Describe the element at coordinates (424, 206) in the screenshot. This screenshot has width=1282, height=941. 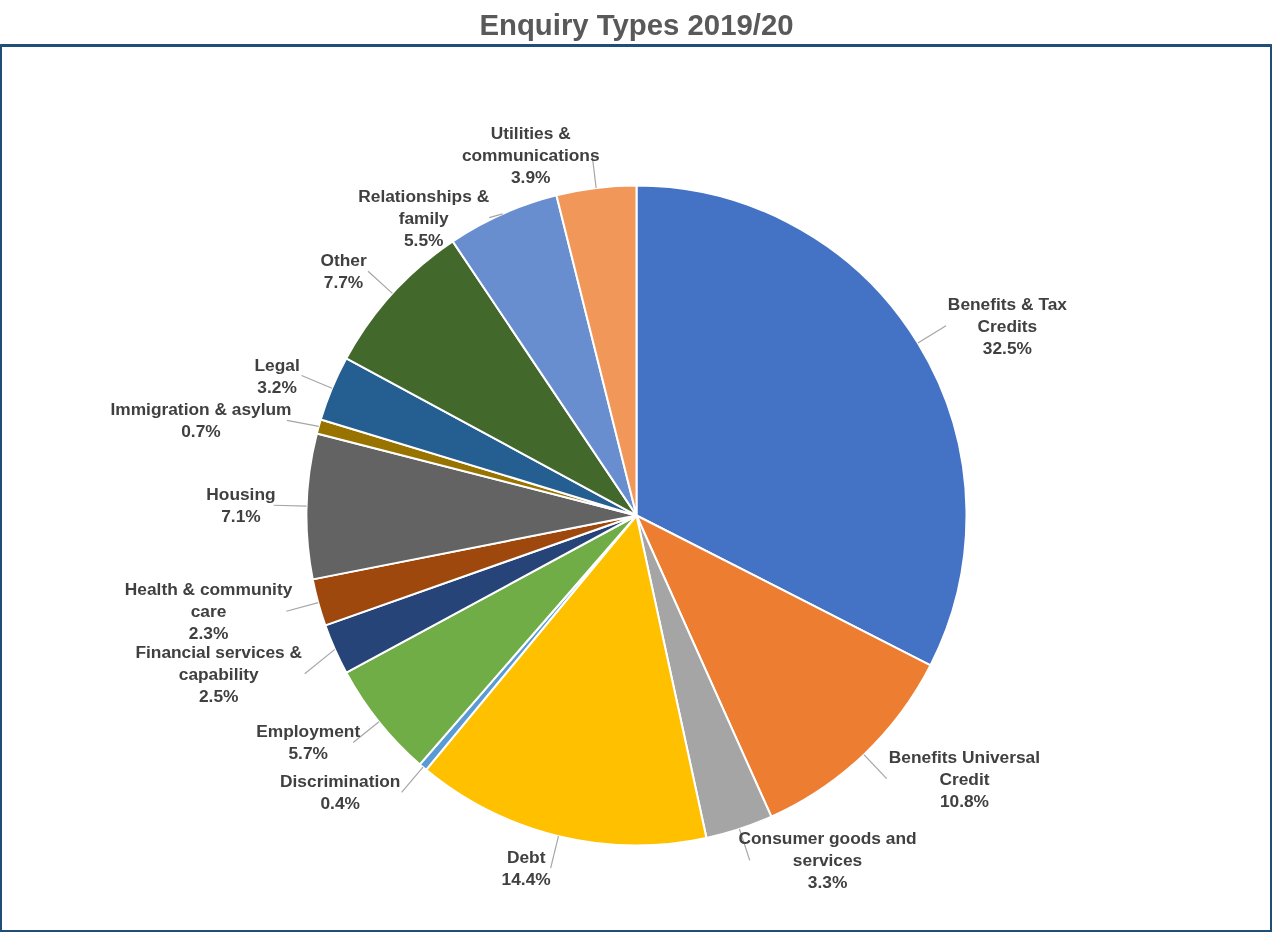
I see `slice-label: Relationships & family` at that location.